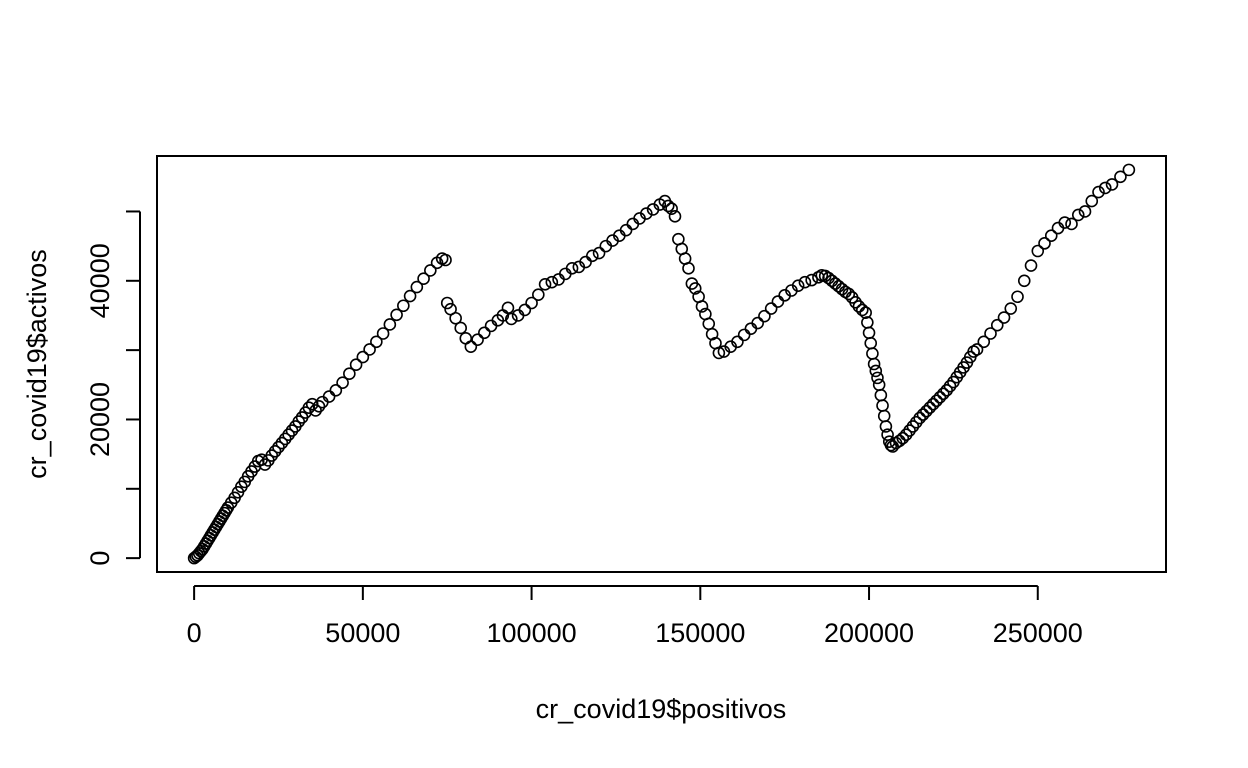 The height and width of the screenshot is (768, 1248). Describe the element at coordinates (37, 364) in the screenshot. I see `y-axis-label: cr_covid19$activos` at that location.